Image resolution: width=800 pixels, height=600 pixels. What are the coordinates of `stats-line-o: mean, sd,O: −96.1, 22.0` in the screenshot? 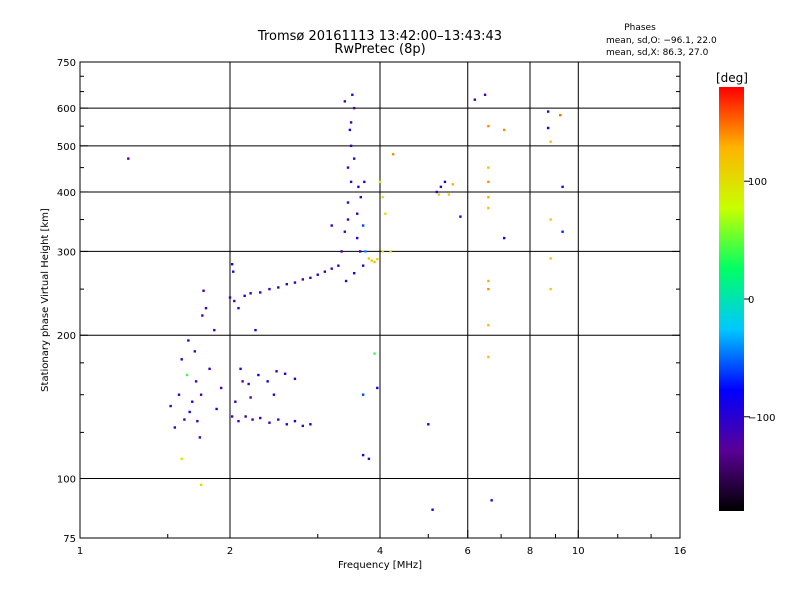 It's located at (661, 41).